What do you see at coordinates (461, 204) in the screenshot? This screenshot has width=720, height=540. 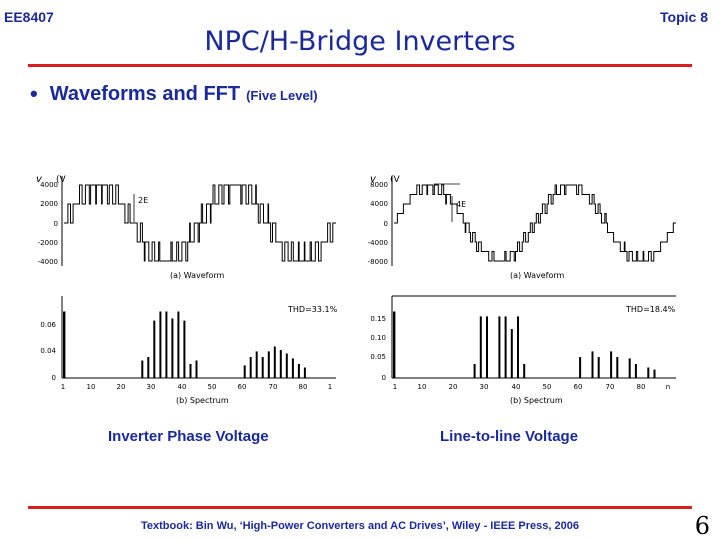 I see `level-annotation: 4E` at bounding box center [461, 204].